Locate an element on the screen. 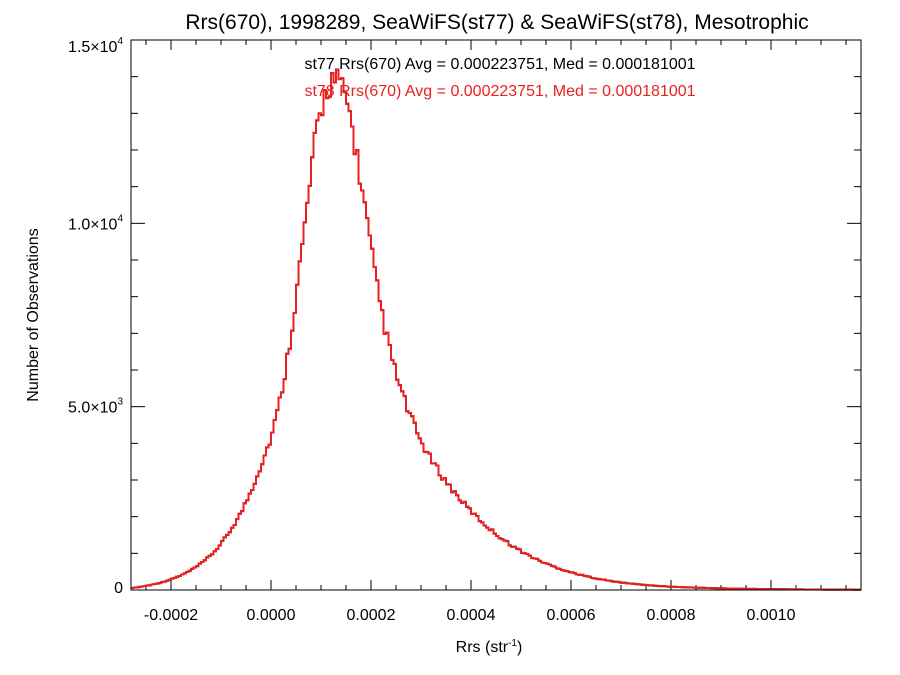  x-tick-label: 0.0004 is located at coordinates (471, 615).